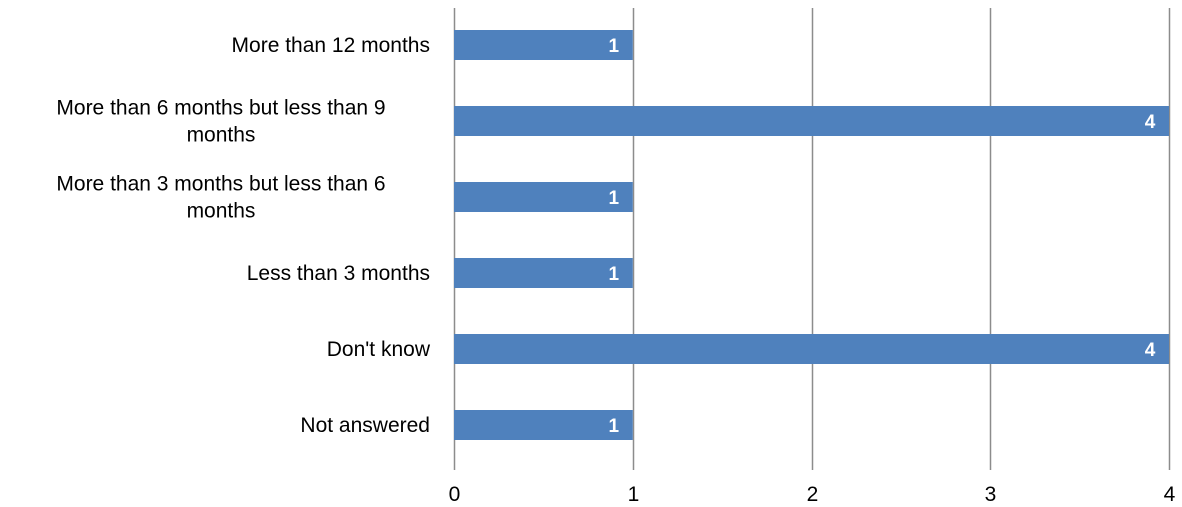  Describe the element at coordinates (1150, 350) in the screenshot. I see `data-label-5: 4` at that location.